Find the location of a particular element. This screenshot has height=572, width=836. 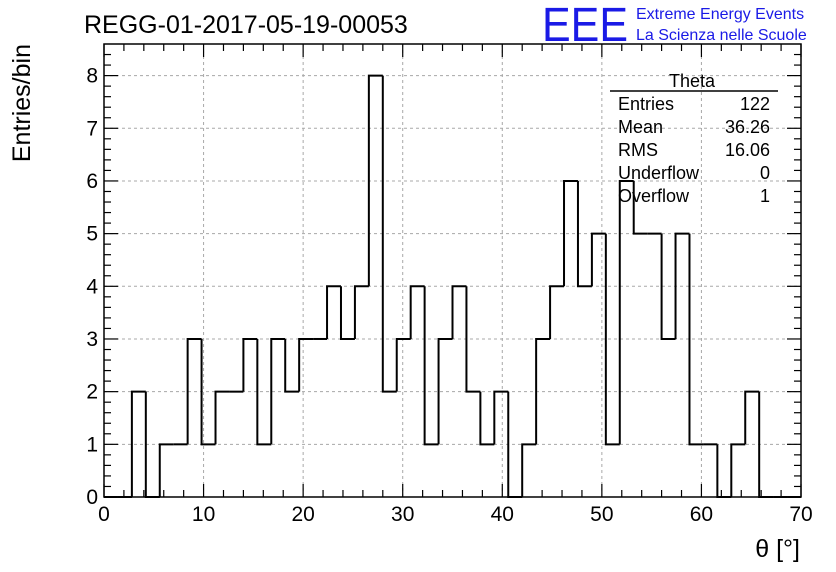

x-axis-title: θ [°] is located at coordinates (777, 549).